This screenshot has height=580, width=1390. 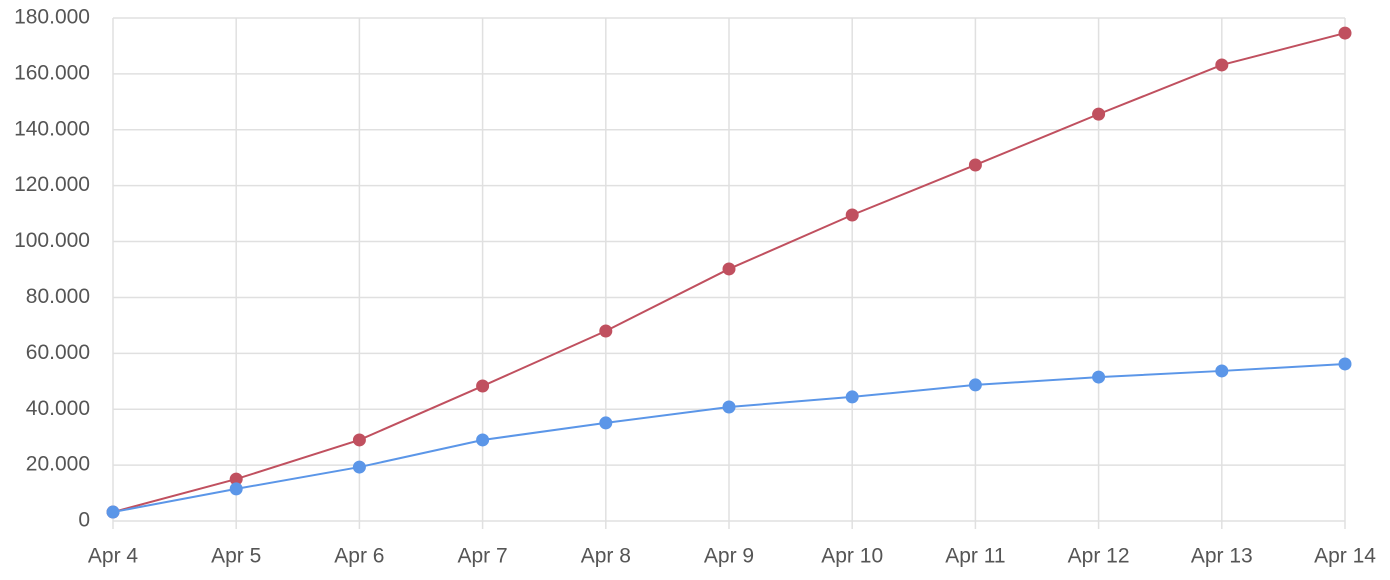 I want to click on x-tick-label: Apr 14, so click(x=1345, y=556).